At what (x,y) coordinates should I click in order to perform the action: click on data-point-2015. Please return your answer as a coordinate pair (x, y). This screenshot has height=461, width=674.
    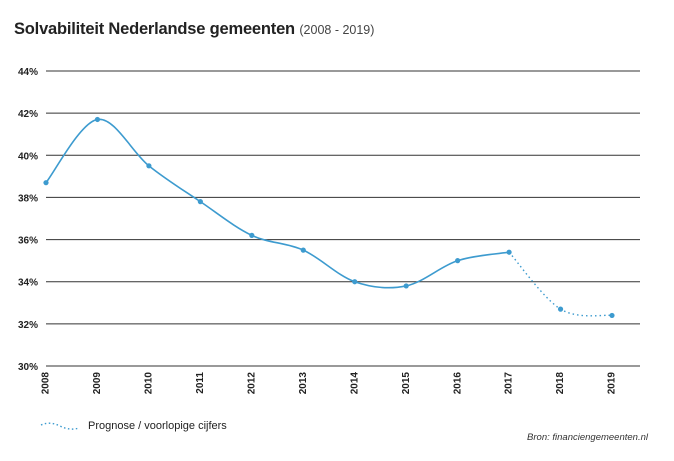
    Looking at the image, I should click on (406, 286).